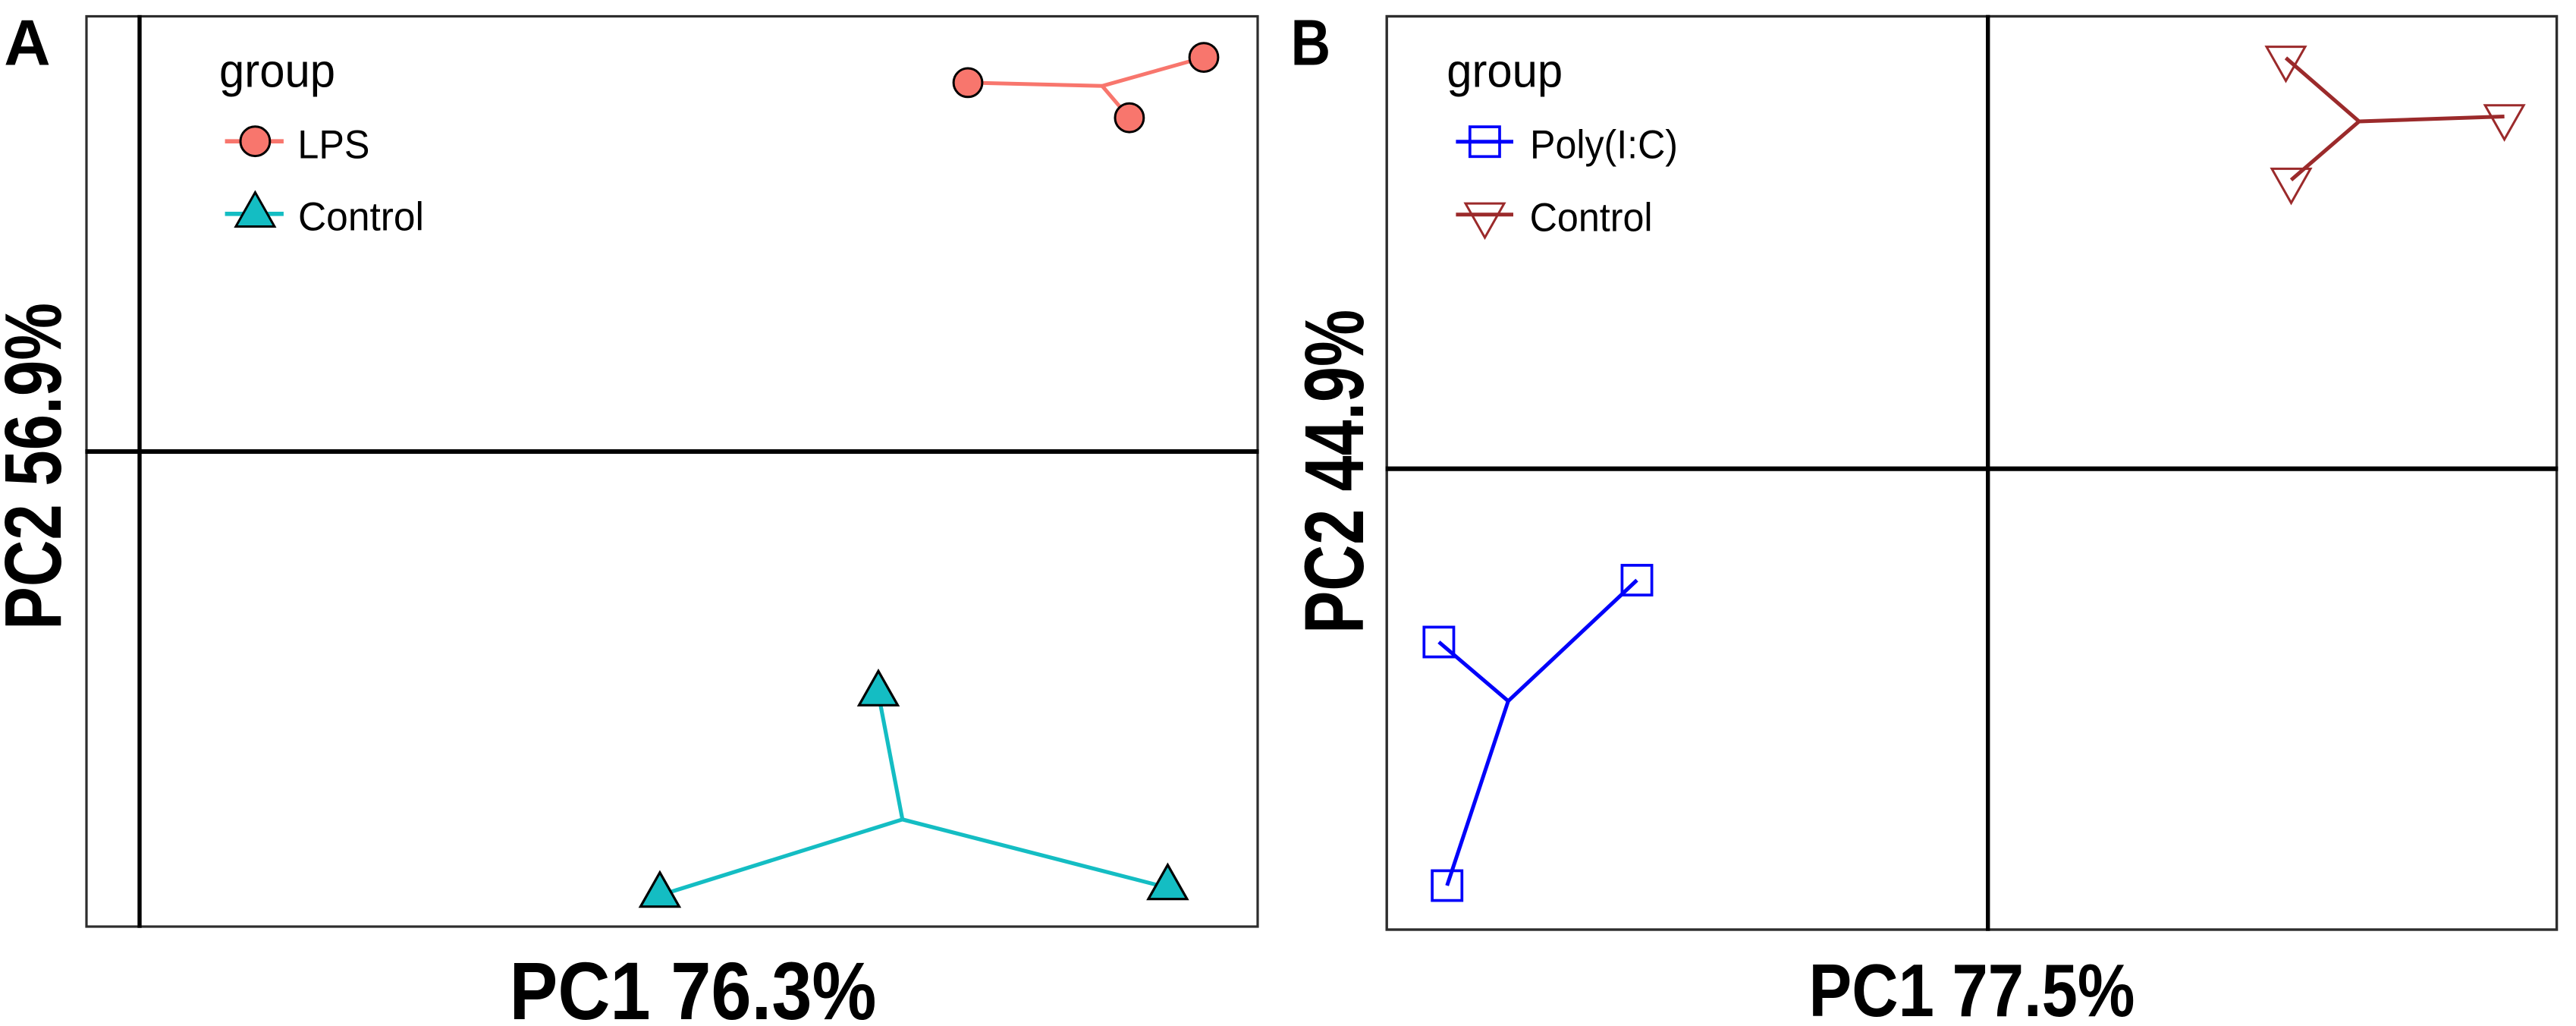  I want to click on svg-text: B, so click(1311, 44).